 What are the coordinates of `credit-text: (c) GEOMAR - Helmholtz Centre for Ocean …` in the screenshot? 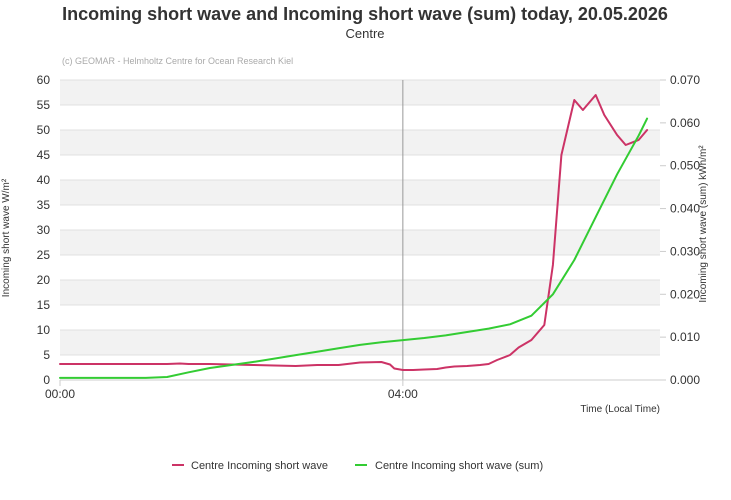 It's located at (177, 61).